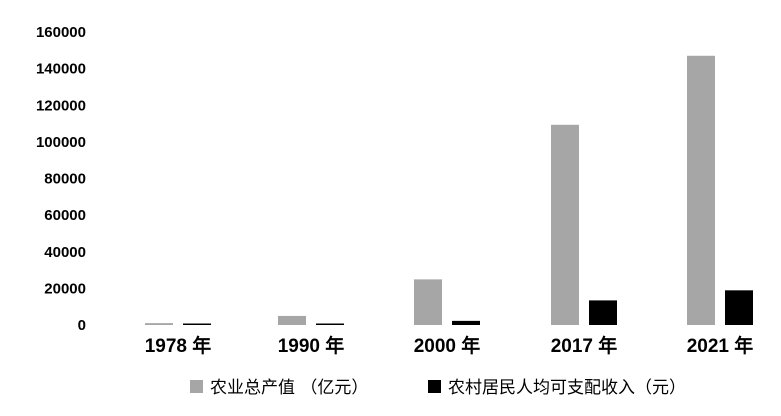  What do you see at coordinates (720, 345) in the screenshot?
I see `x-category-label: 2021 年` at bounding box center [720, 345].